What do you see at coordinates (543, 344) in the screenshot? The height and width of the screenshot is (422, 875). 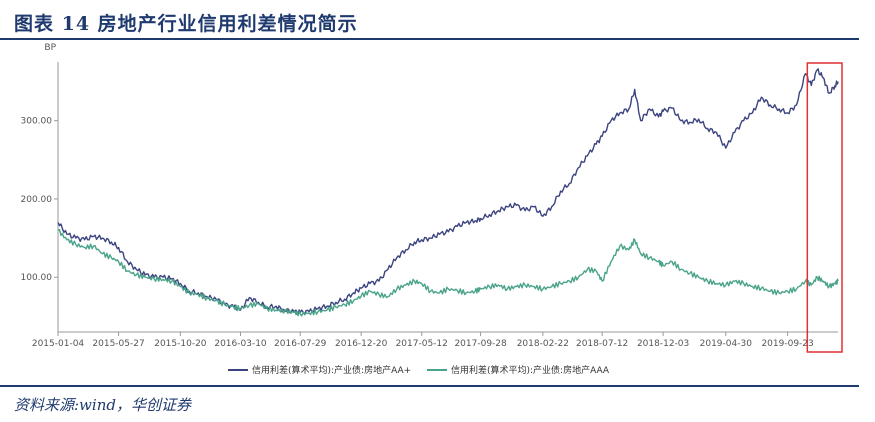 I see `x-tick-label: 2018-02-22` at bounding box center [543, 344].